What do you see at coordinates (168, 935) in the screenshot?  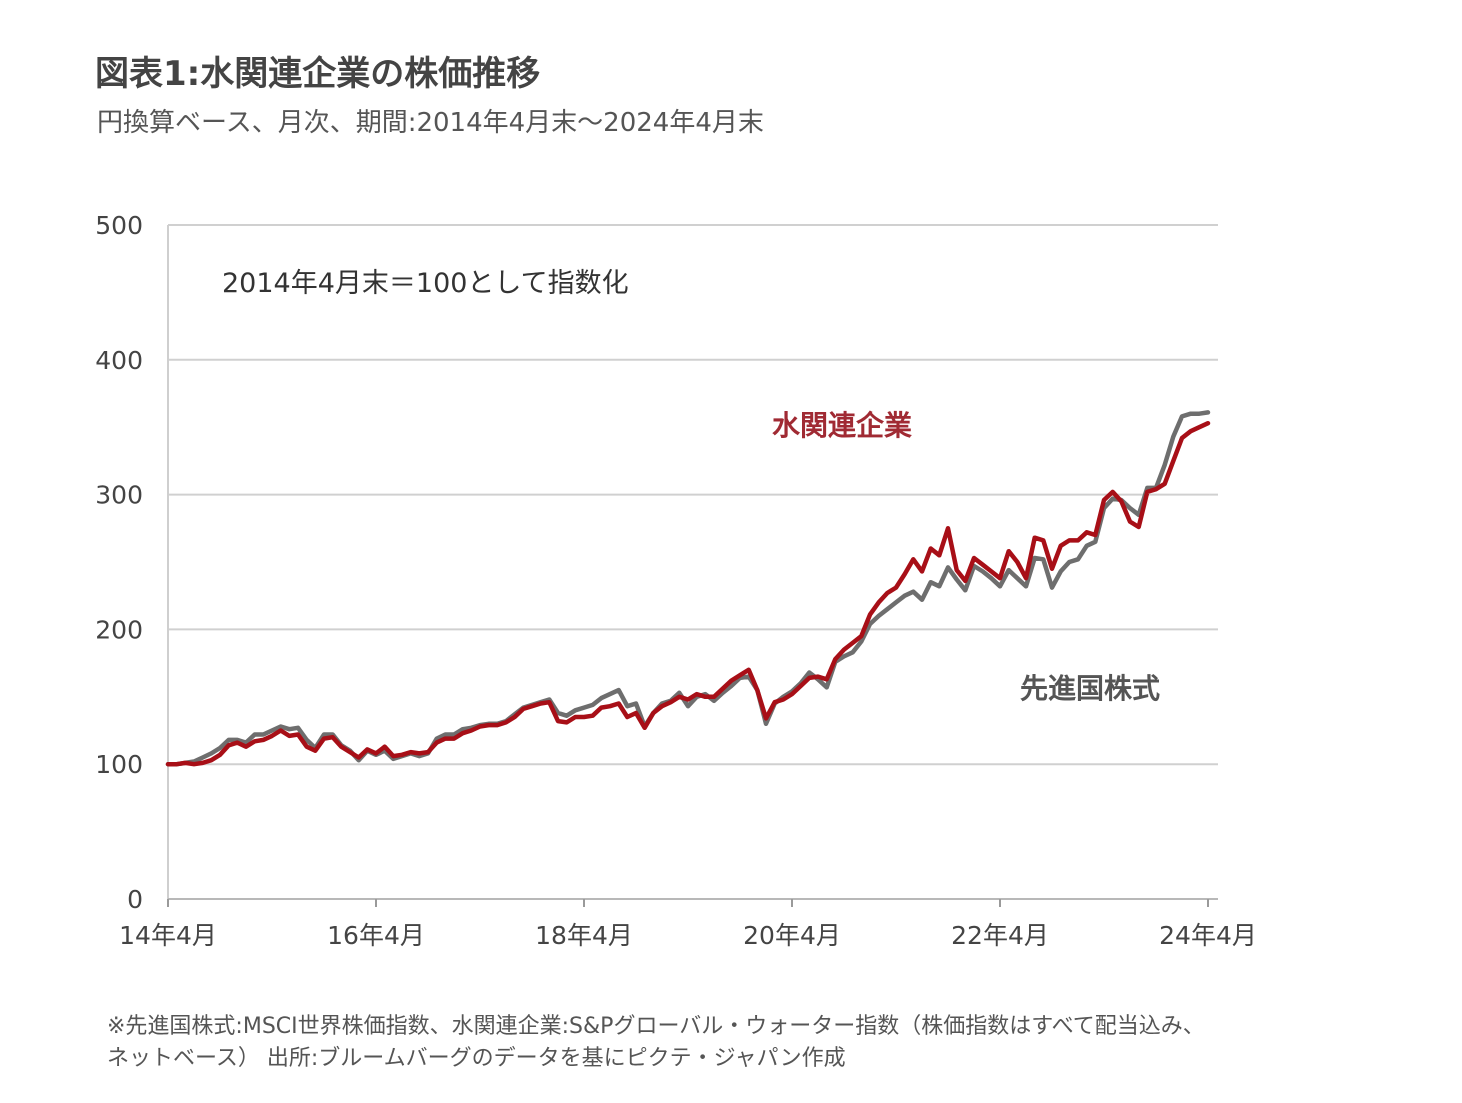 I see `x-tick-label: 14年4月` at bounding box center [168, 935].